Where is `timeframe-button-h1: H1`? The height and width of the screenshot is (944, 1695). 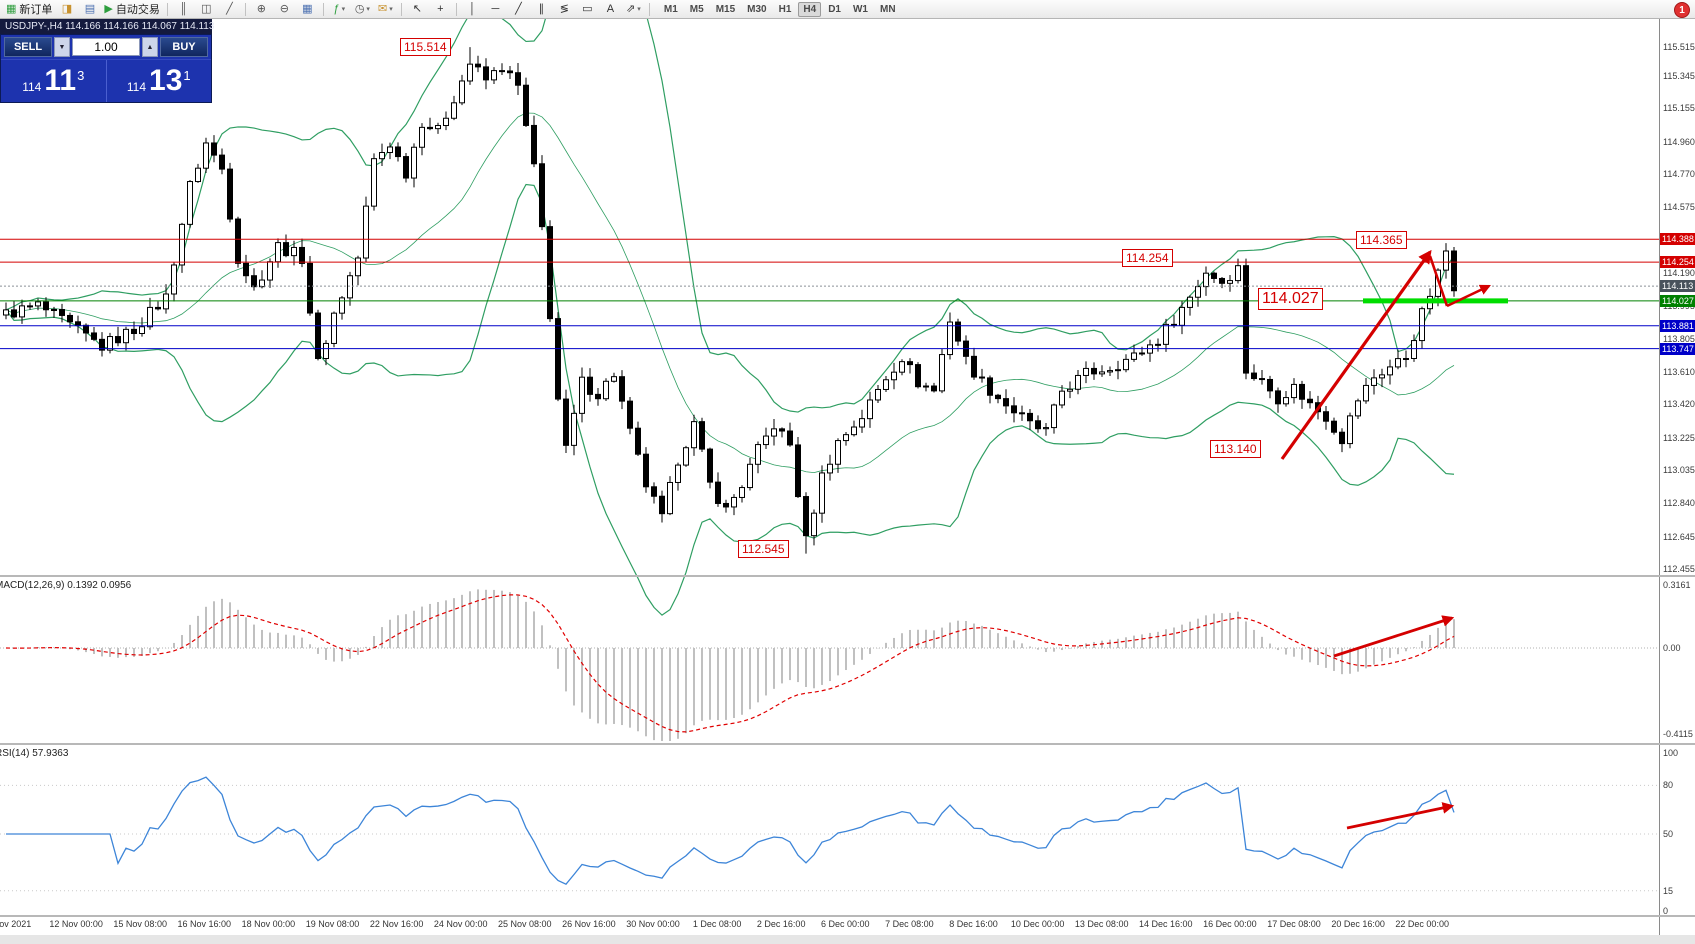
timeframe-button-h1: H1 is located at coordinates (785, 9).